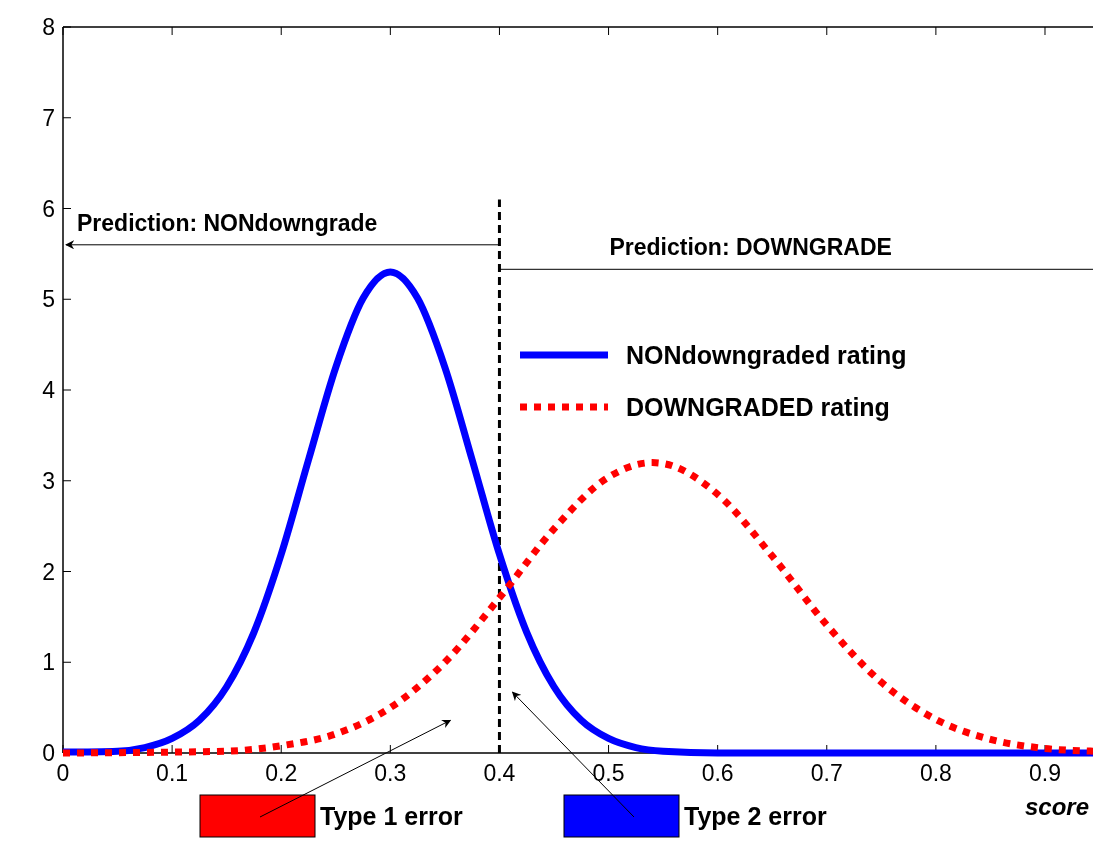 The height and width of the screenshot is (858, 1093). I want to click on legend-label: DOWNGRADED rating, so click(758, 407).